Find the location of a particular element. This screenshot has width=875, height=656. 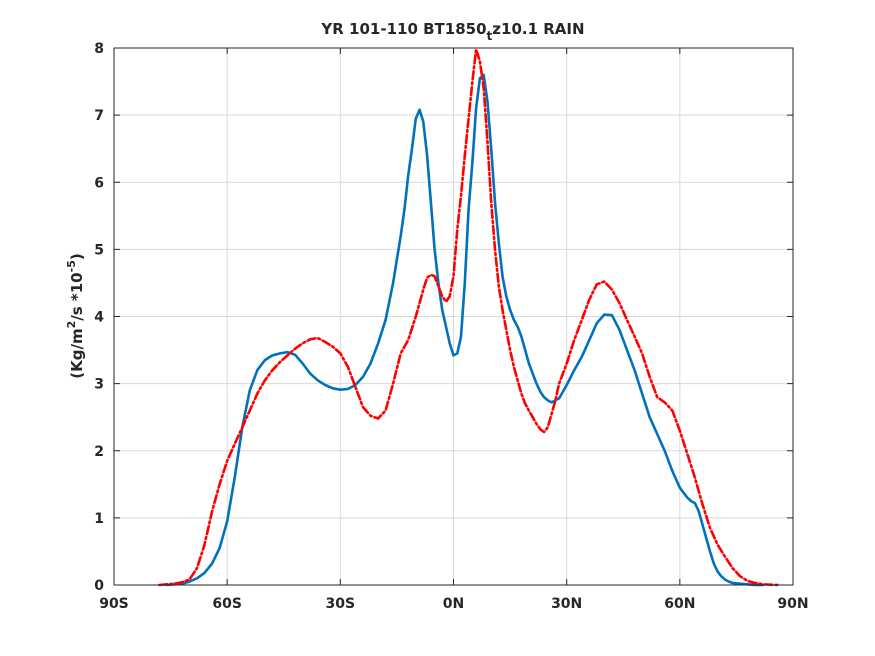

y-tick-label: 8 is located at coordinates (99, 49).